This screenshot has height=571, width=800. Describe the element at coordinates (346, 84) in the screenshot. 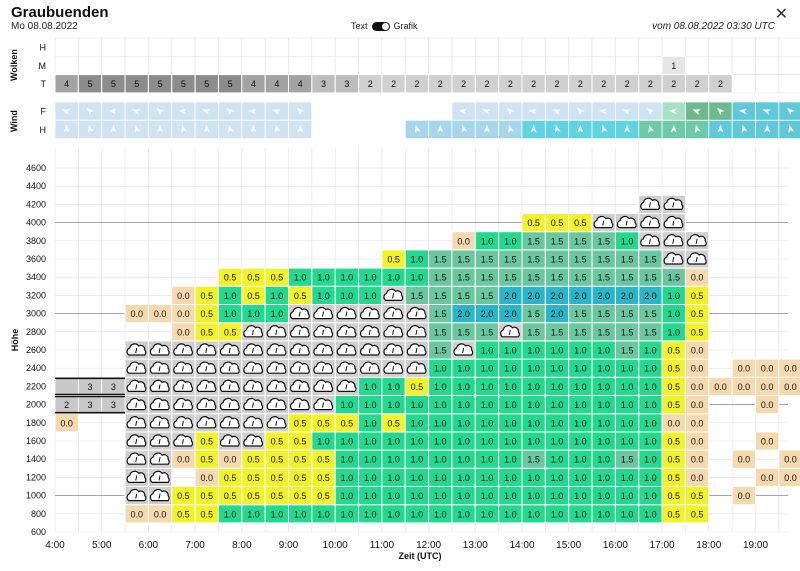

I see `cloud-t-value: 3` at that location.